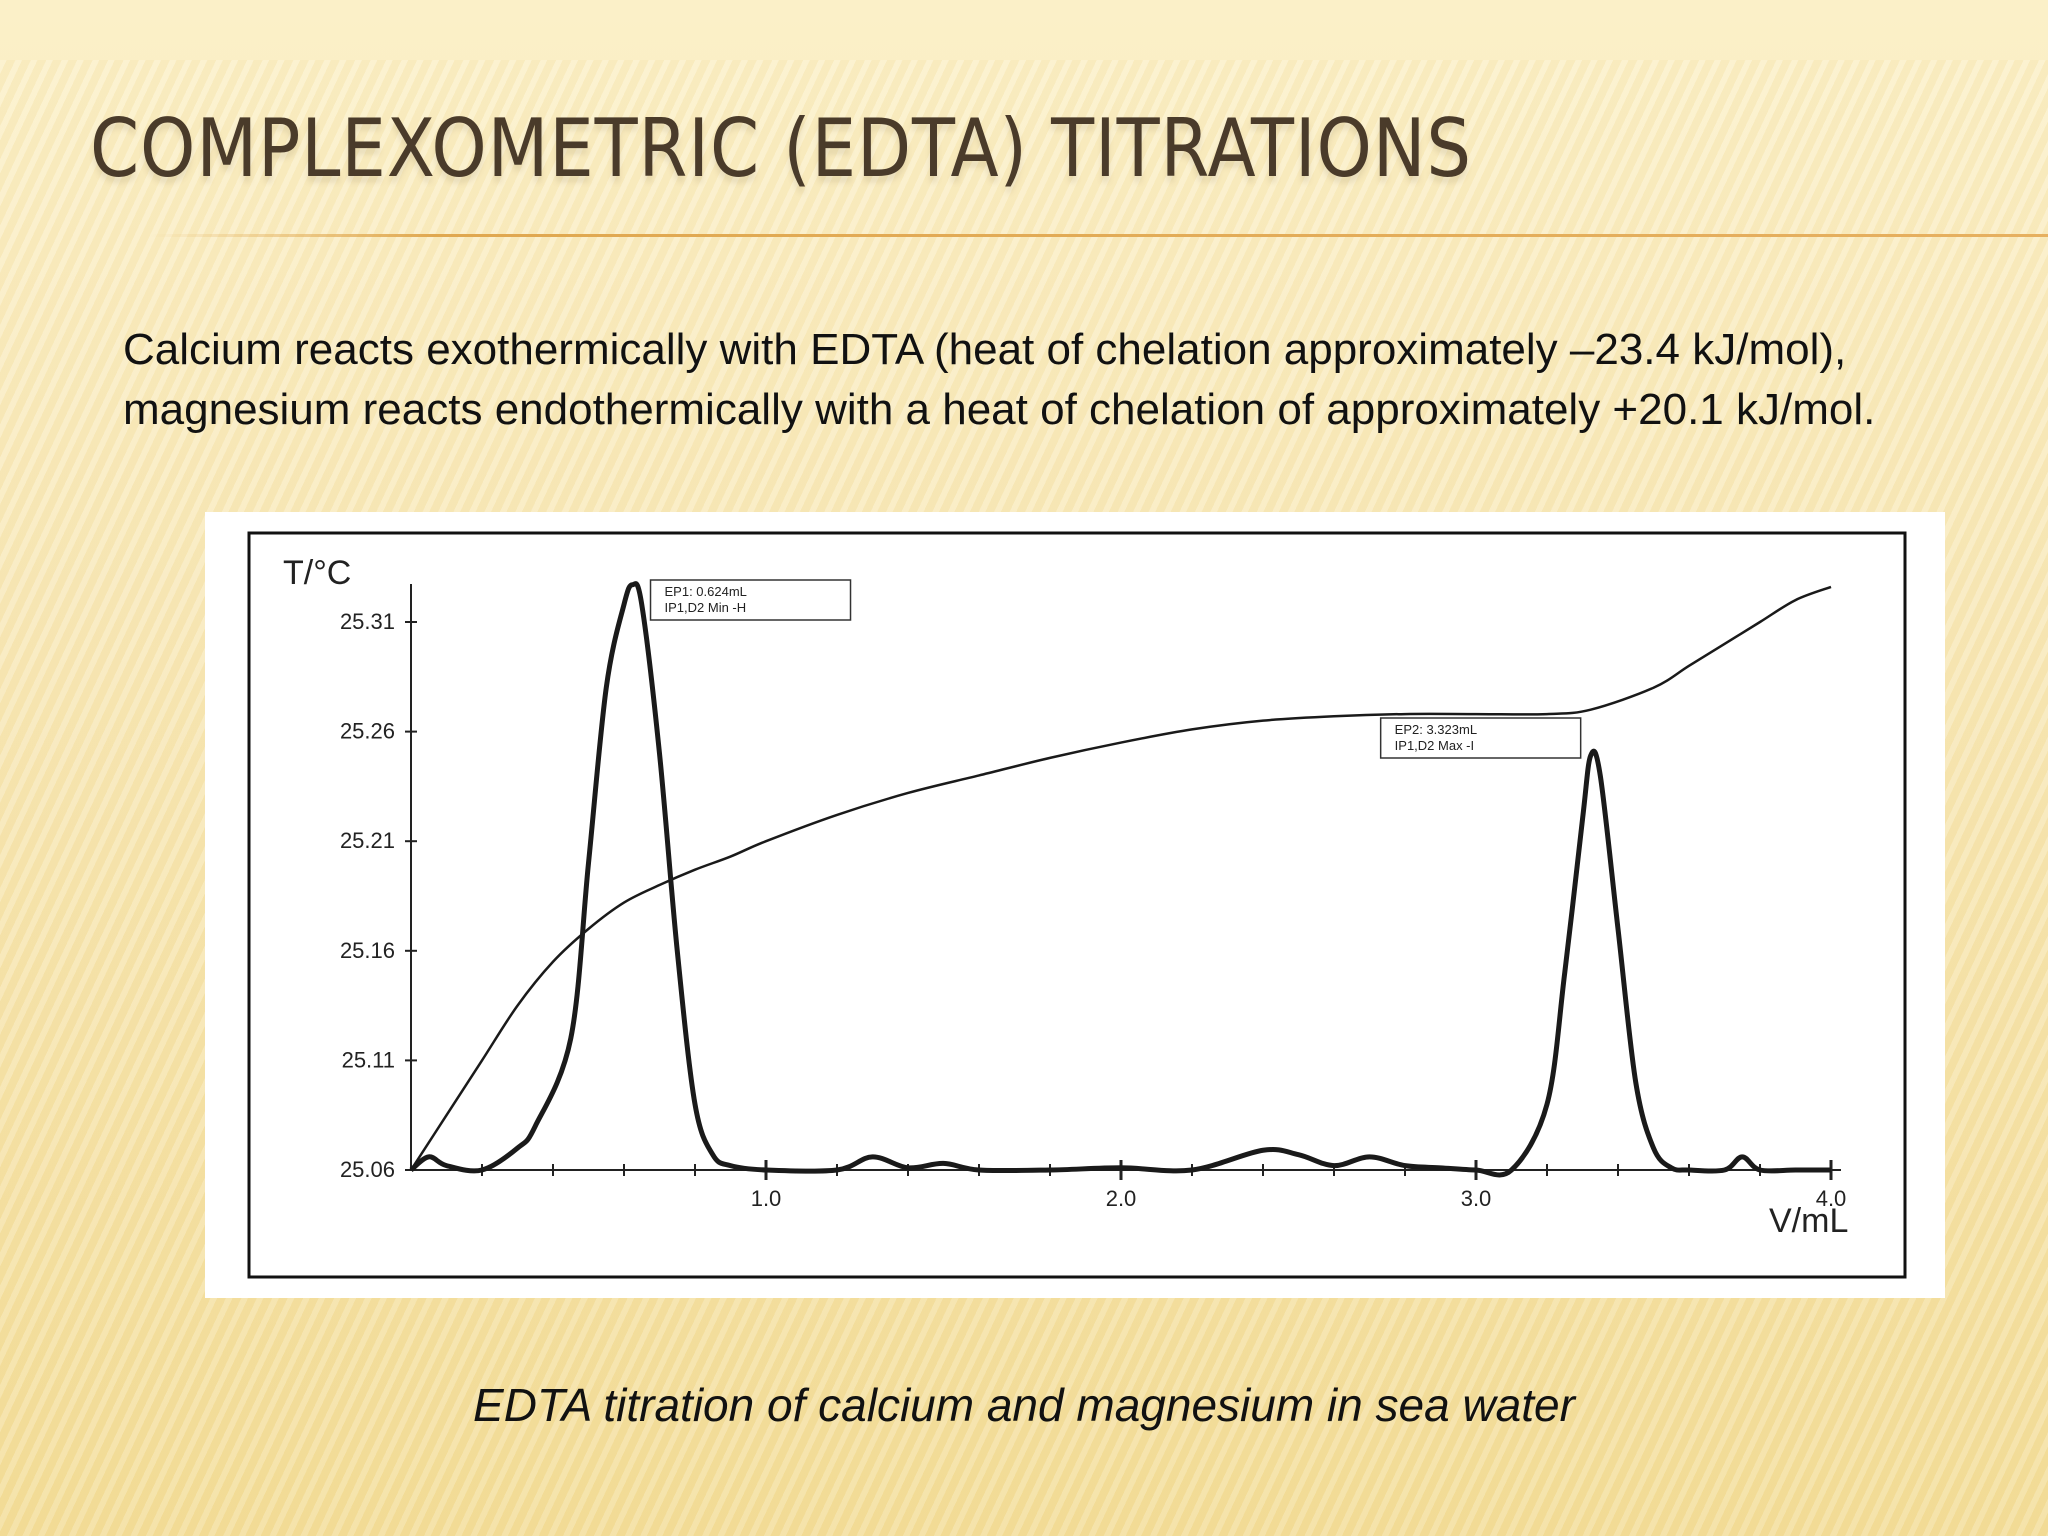 Image resolution: width=2048 pixels, height=1536 pixels. I want to click on y-tick-label: 25.11, so click(368, 1059).